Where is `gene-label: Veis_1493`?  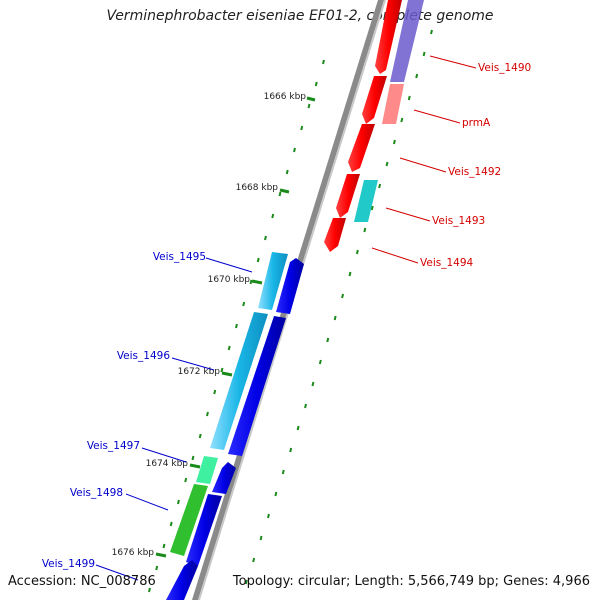 gene-label: Veis_1493 is located at coordinates (458, 221).